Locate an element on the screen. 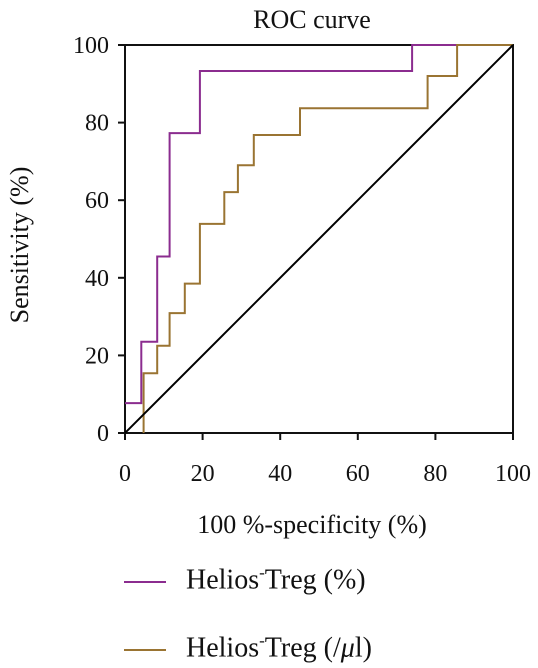  y-axis-title: Sensitivity (%) is located at coordinates (19, 245).